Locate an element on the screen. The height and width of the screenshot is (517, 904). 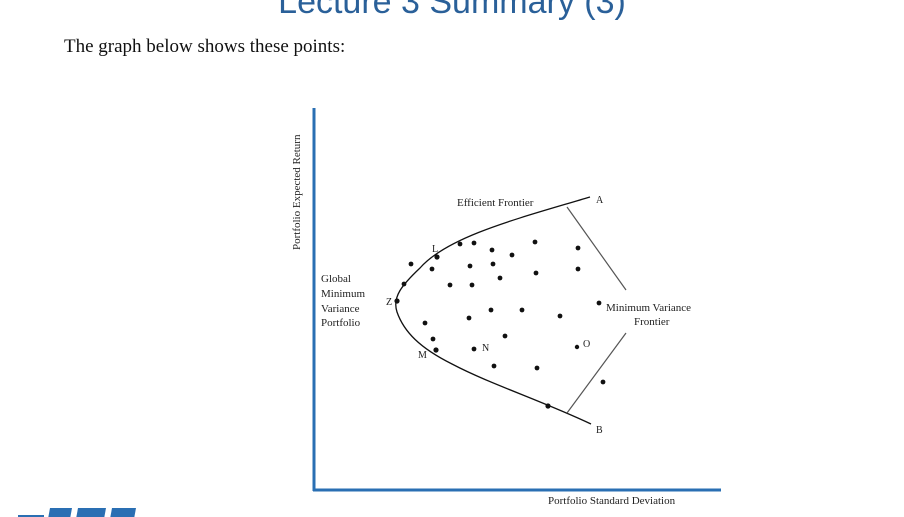
point-label-n: N is located at coordinates (485, 348).